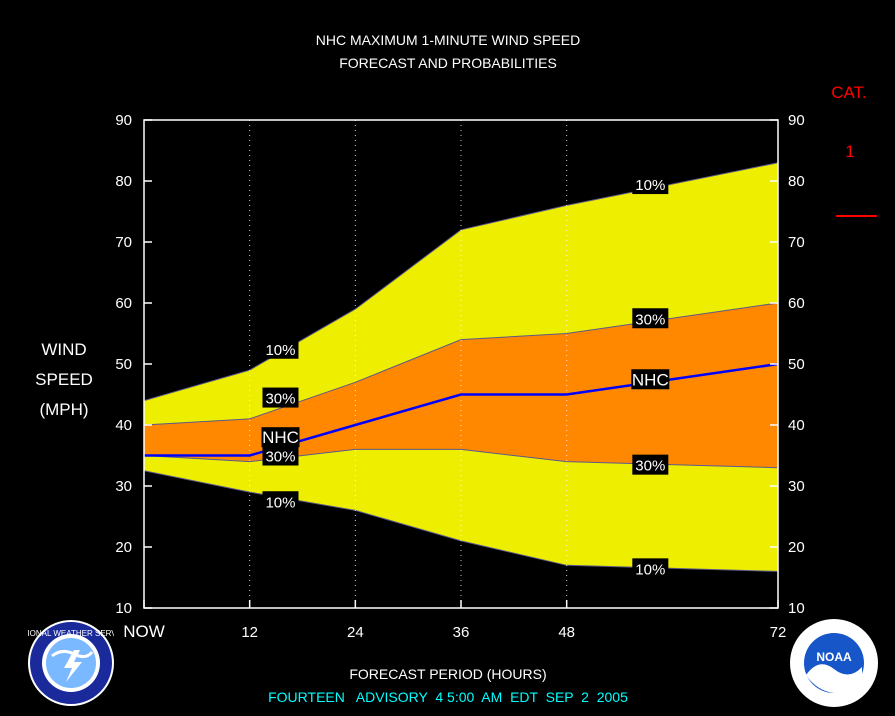 This screenshot has width=895, height=716. I want to click on x-tick-label-72: 72, so click(778, 632).